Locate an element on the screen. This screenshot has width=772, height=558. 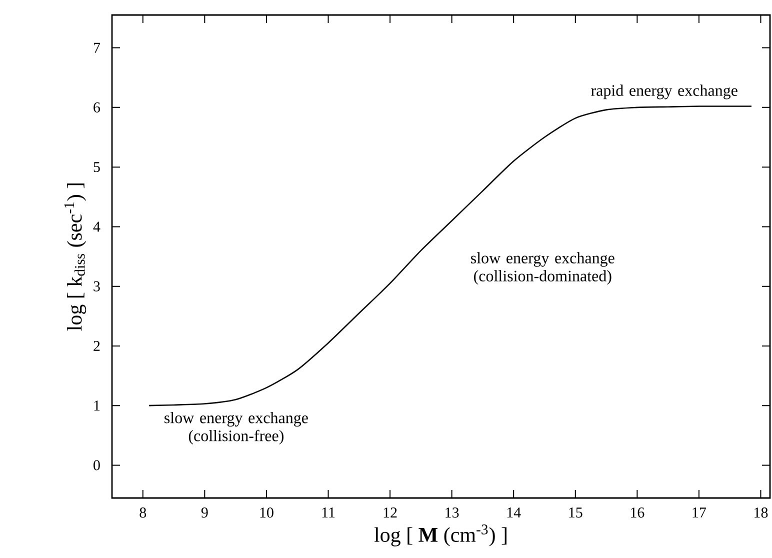
x-tick-label: 12 is located at coordinates (390, 513).